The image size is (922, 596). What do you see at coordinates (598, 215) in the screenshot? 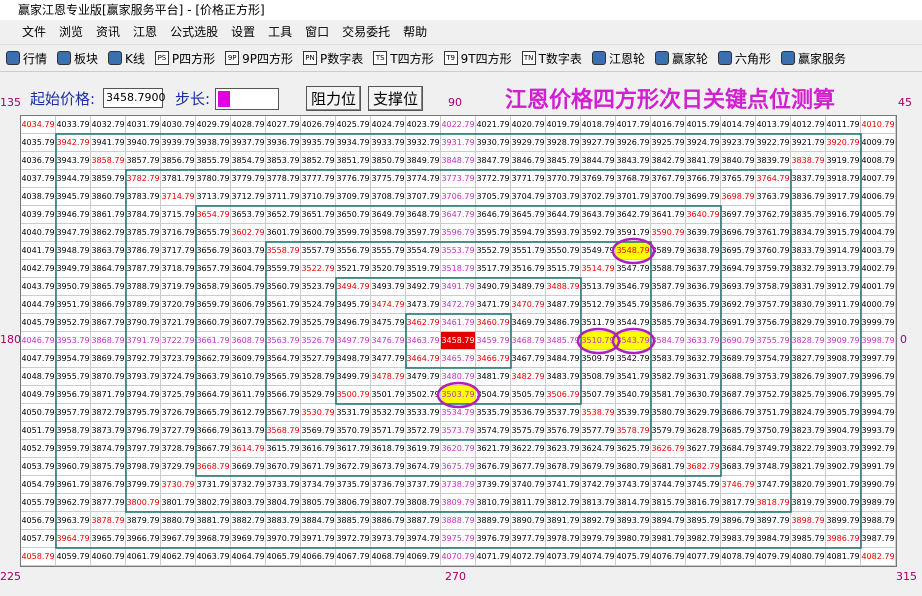
I see `price-cell: 3643.79` at bounding box center [598, 215].